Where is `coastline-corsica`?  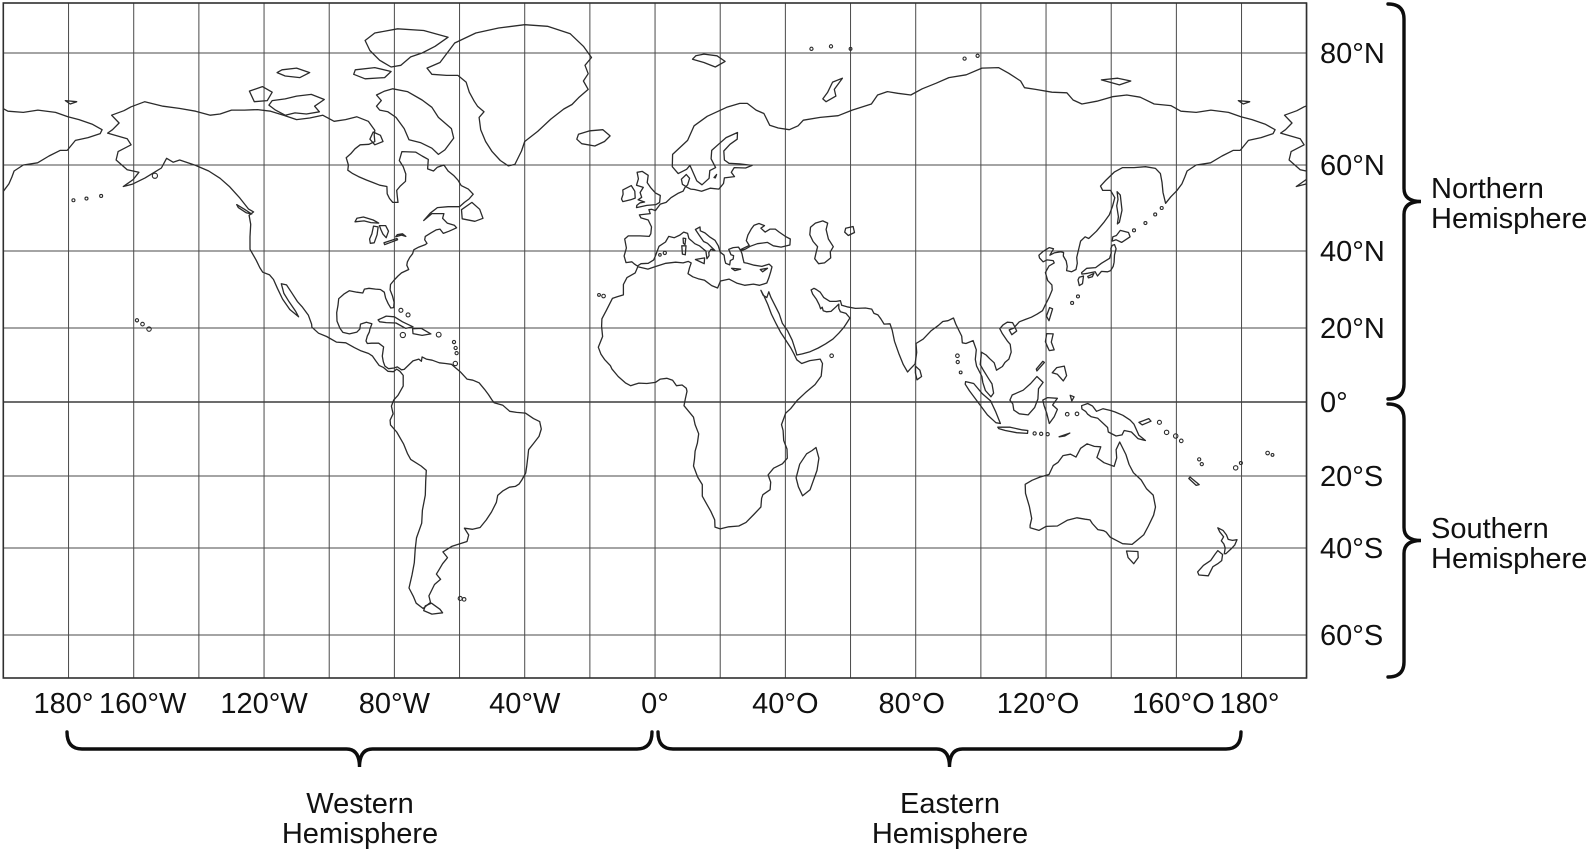 coastline-corsica is located at coordinates (684, 241).